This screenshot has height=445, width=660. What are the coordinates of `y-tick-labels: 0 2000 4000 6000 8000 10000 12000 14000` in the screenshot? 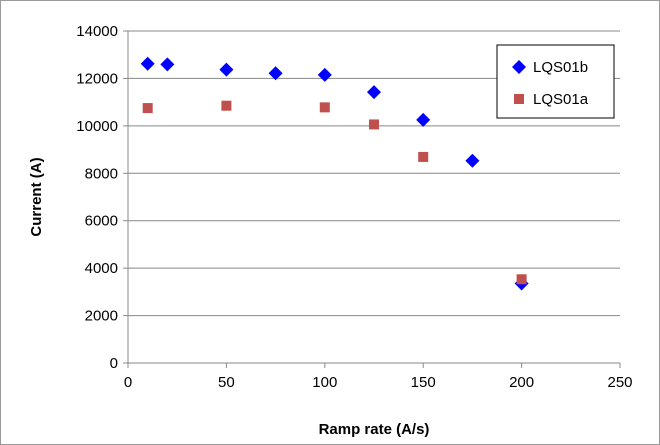 It's located at (97, 197).